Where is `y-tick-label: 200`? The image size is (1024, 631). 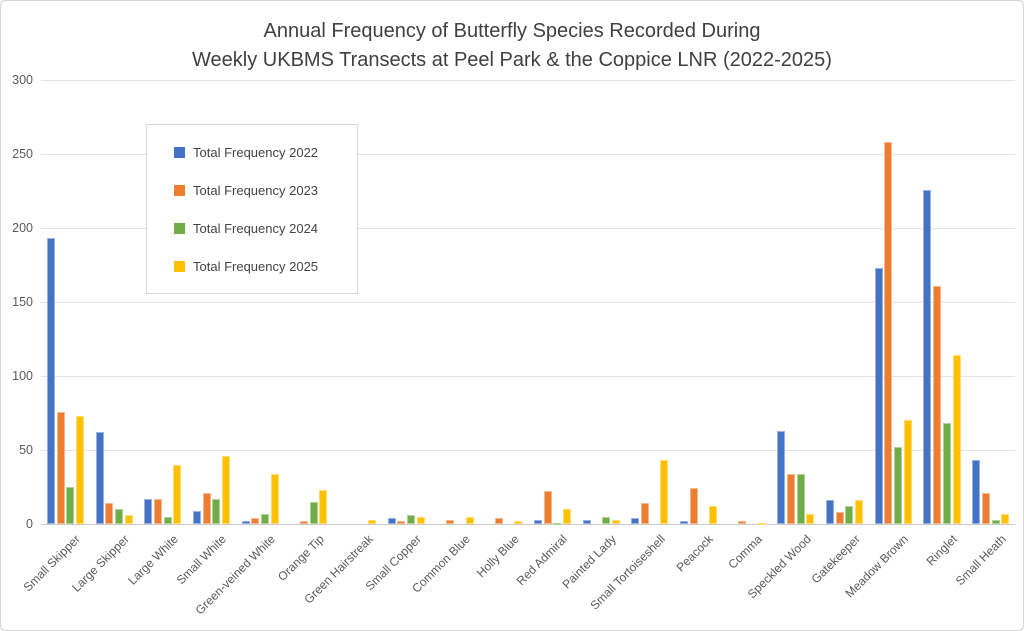
y-tick-label: 200 is located at coordinates (22, 228).